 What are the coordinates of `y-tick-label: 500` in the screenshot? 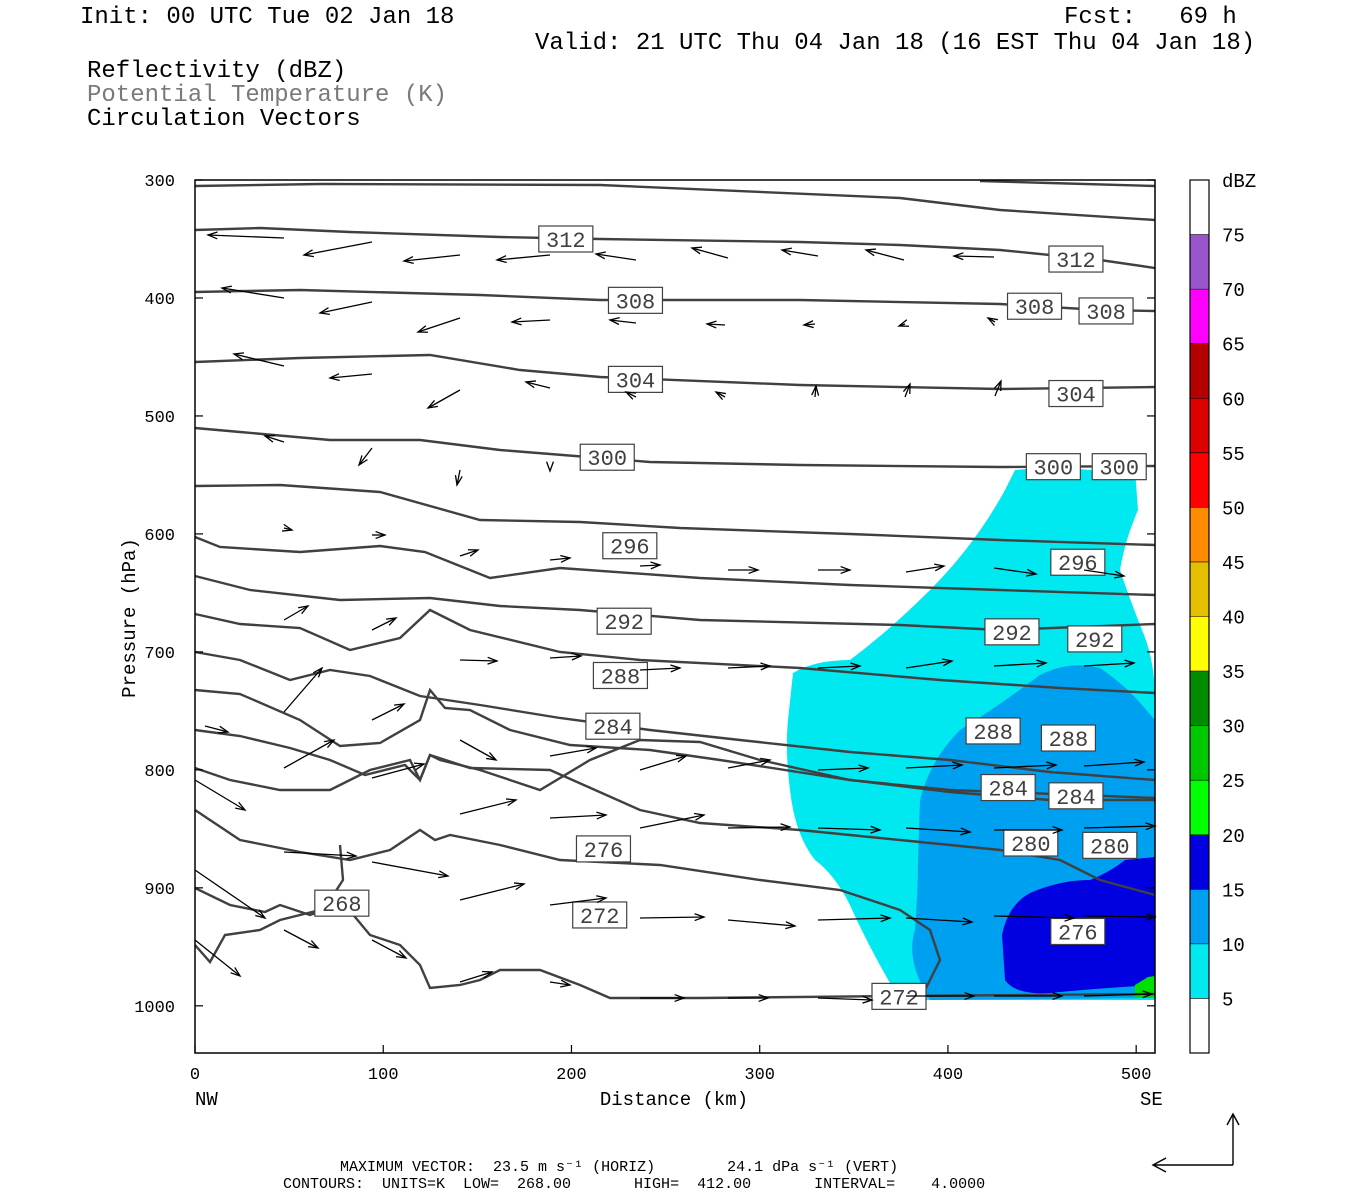 It's located at (159, 418).